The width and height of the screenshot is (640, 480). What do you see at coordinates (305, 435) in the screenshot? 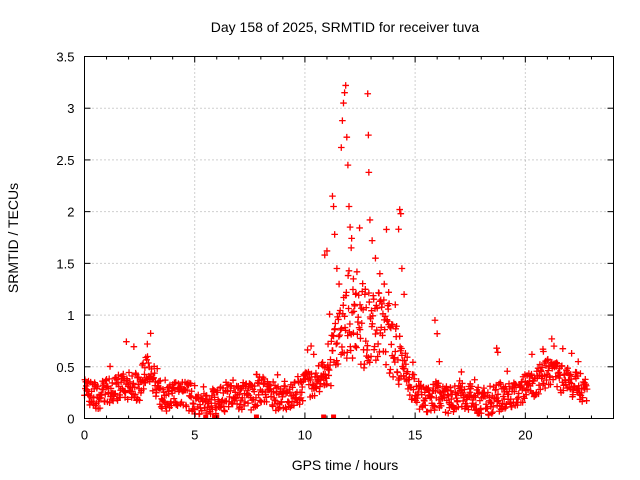
I see `x-tick-label: 10` at bounding box center [305, 435].